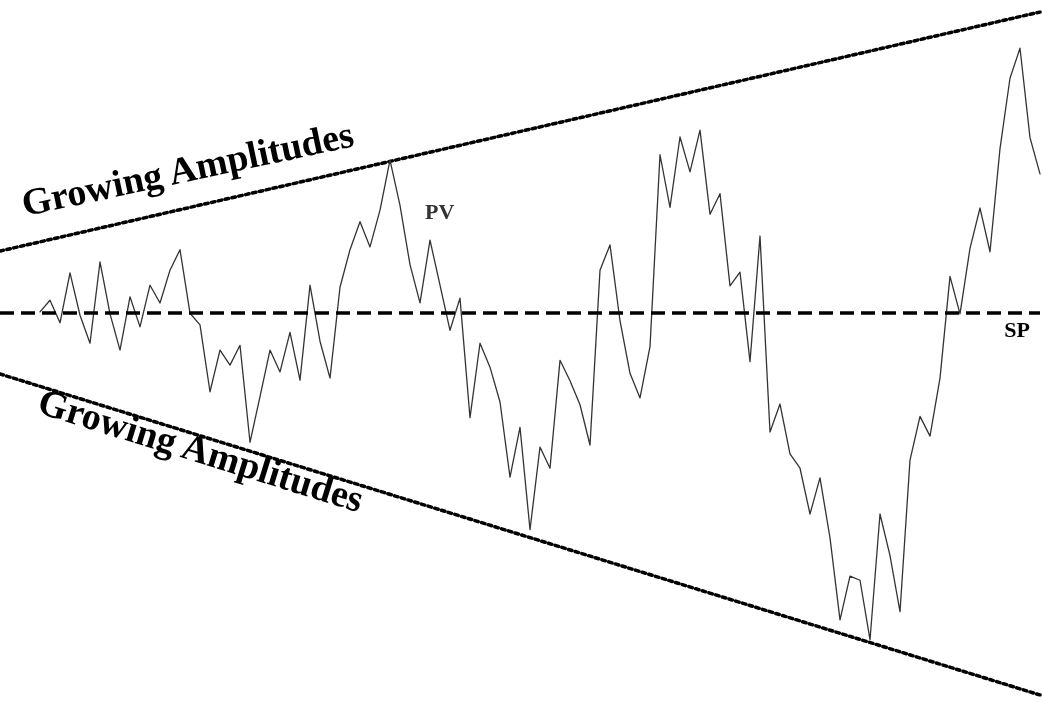  Describe the element at coordinates (1017, 330) in the screenshot. I see `ref-line-label: SP` at that location.